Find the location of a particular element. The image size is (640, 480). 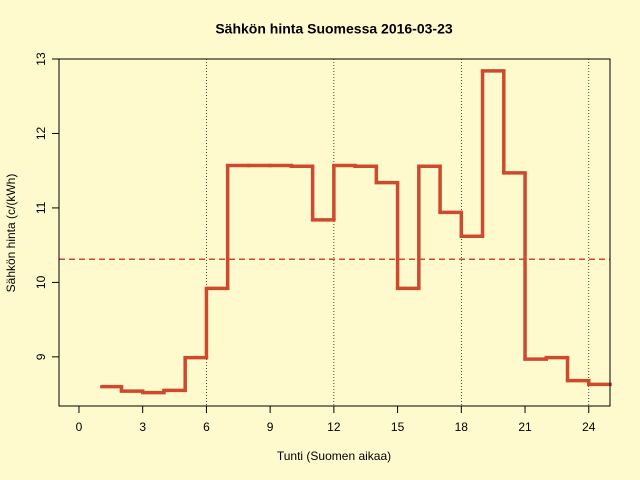

chart-title: Sähkön hinta Suomessa 2016-03-23 is located at coordinates (334, 29).